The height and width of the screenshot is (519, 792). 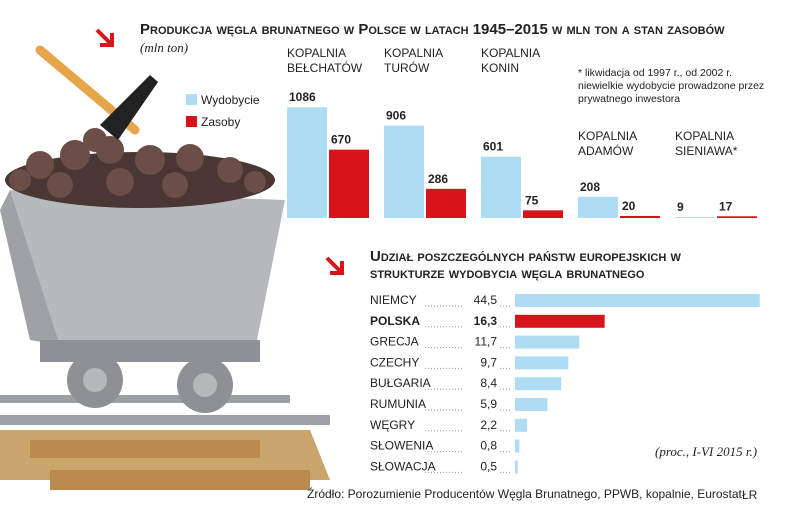 I want to click on category-label: NIEMCY, so click(x=393, y=300).